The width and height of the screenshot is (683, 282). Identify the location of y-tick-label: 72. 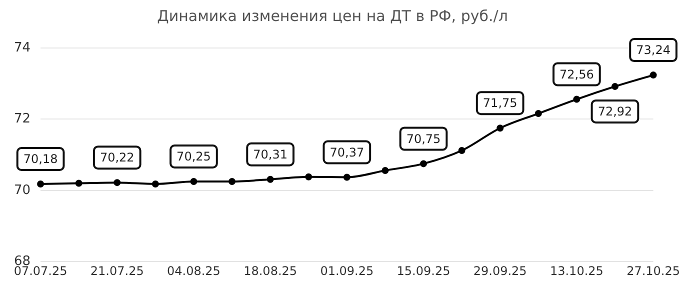
(22, 119).